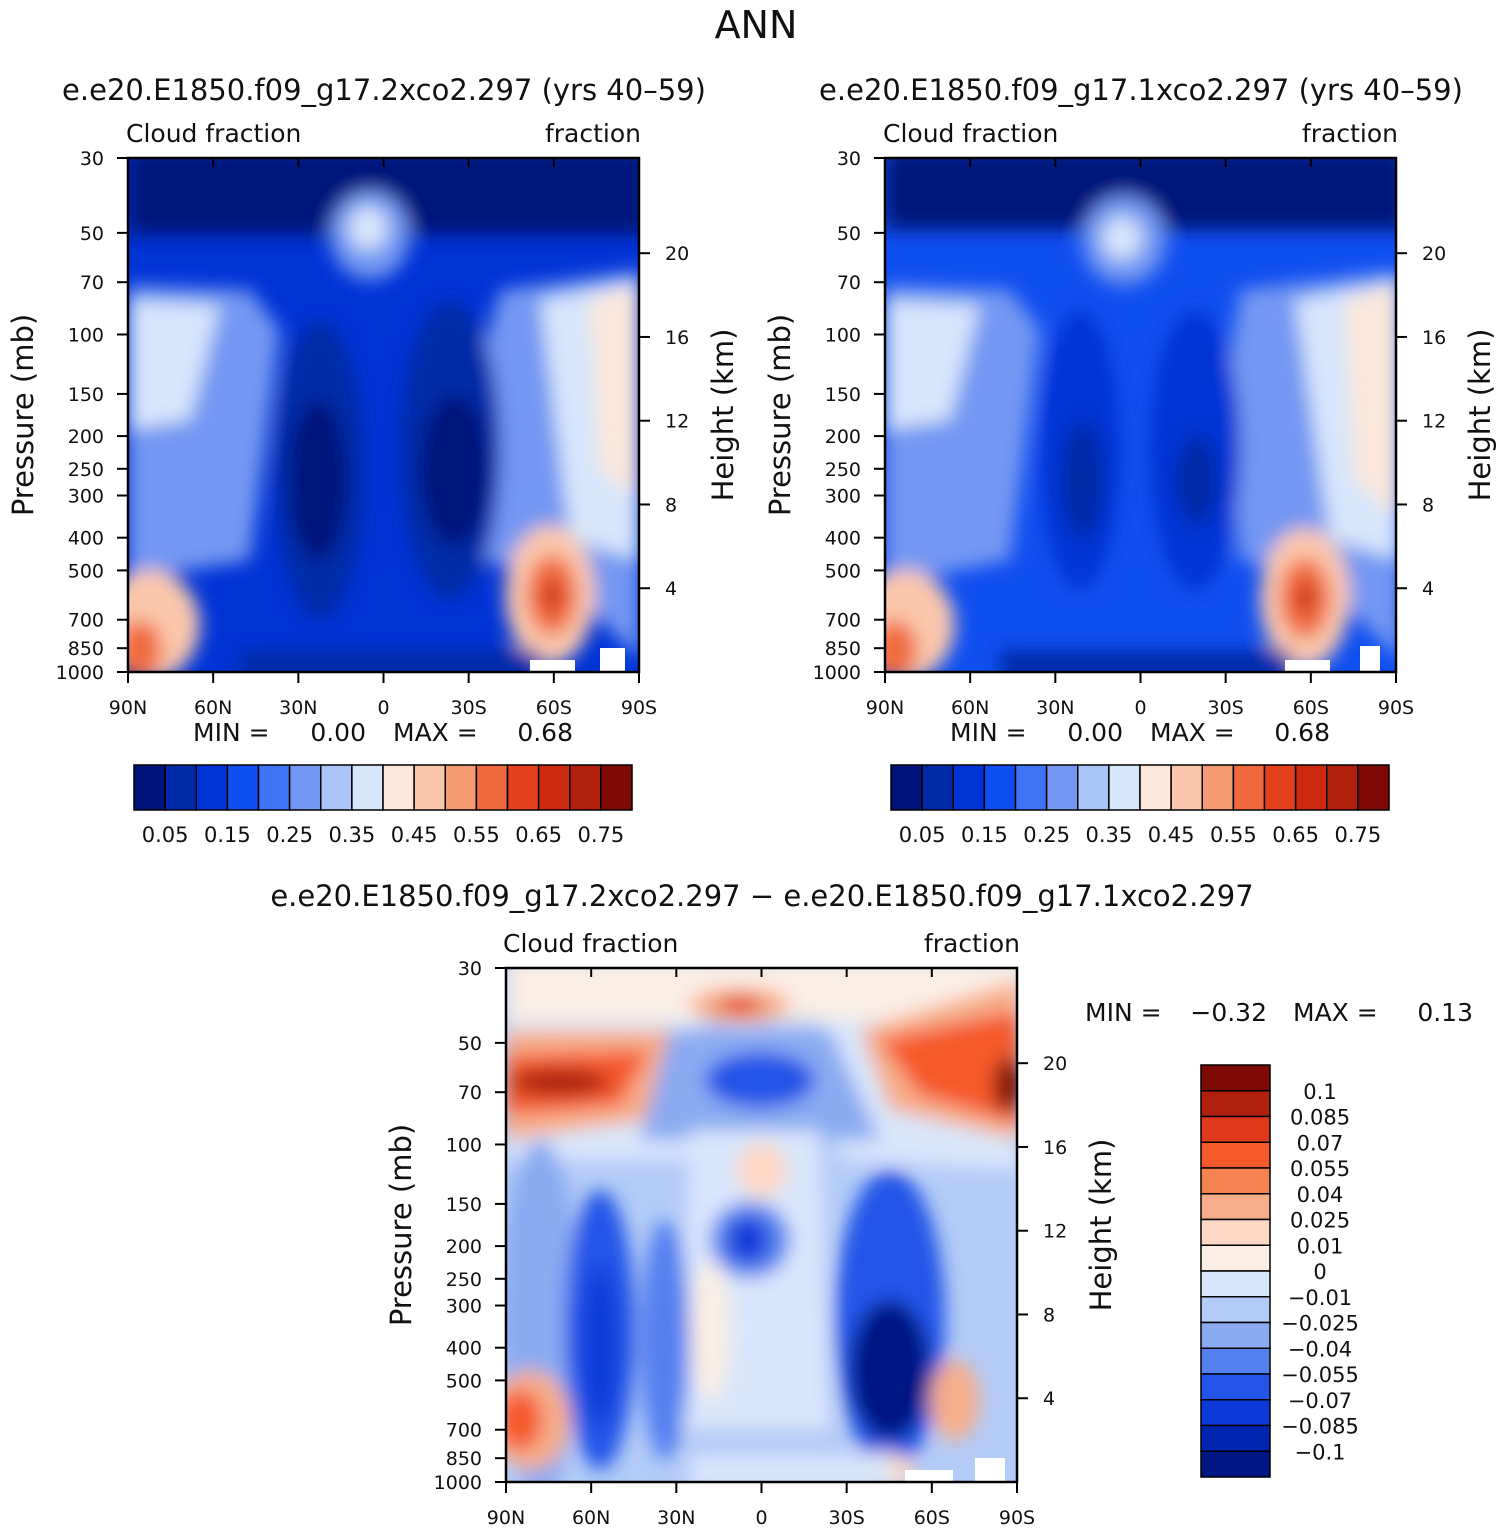 This screenshot has width=1511, height=1529. I want to click on colorbar-label: 0.25, so click(1046, 835).